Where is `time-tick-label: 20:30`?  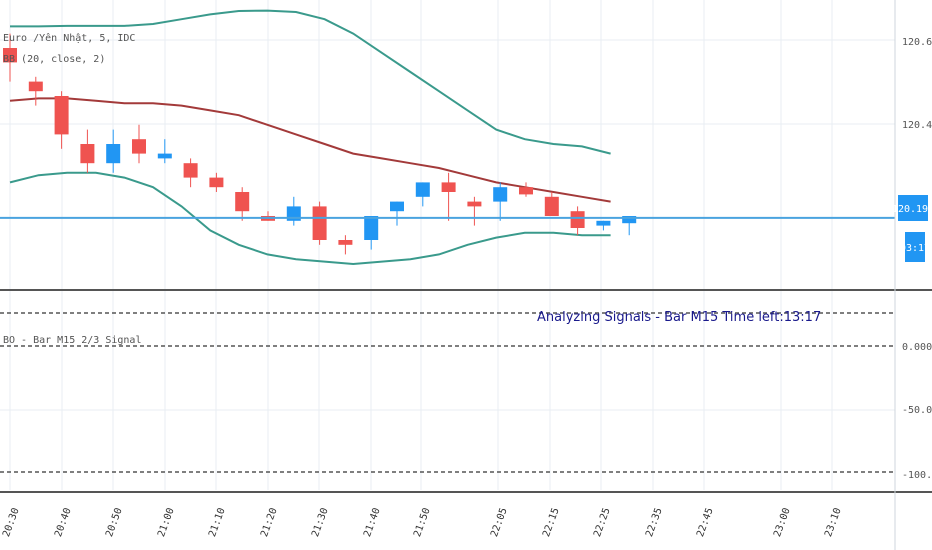
time-tick-label: 20:30 is located at coordinates (11, 522).